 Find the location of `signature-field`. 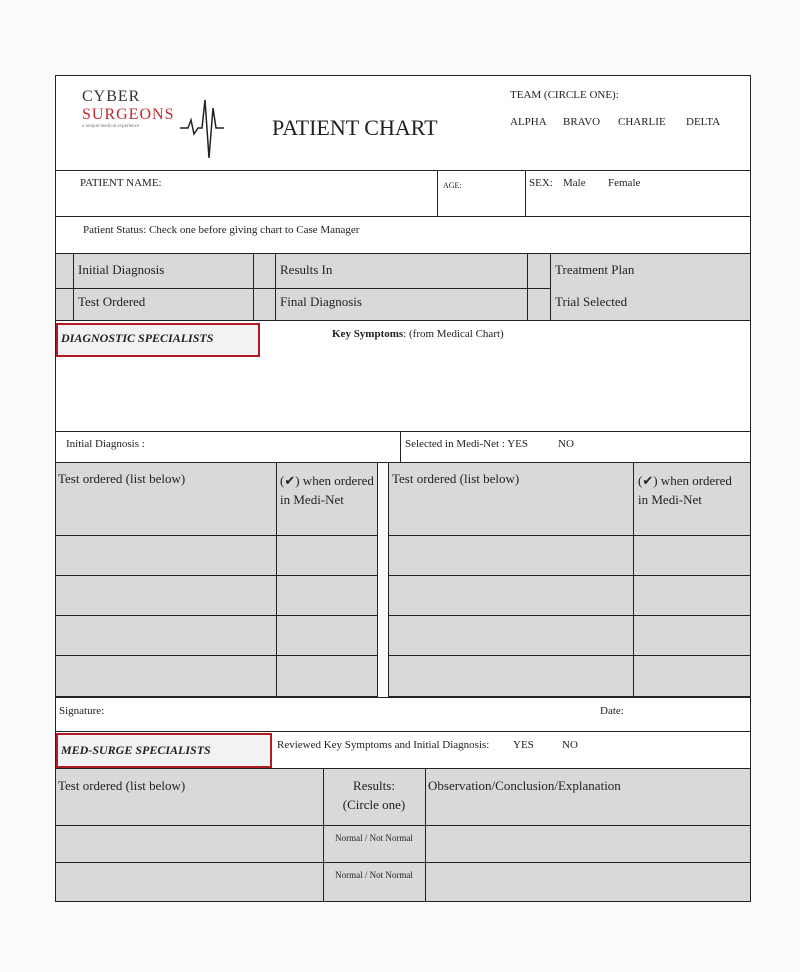

signature-field is located at coordinates (403, 714).